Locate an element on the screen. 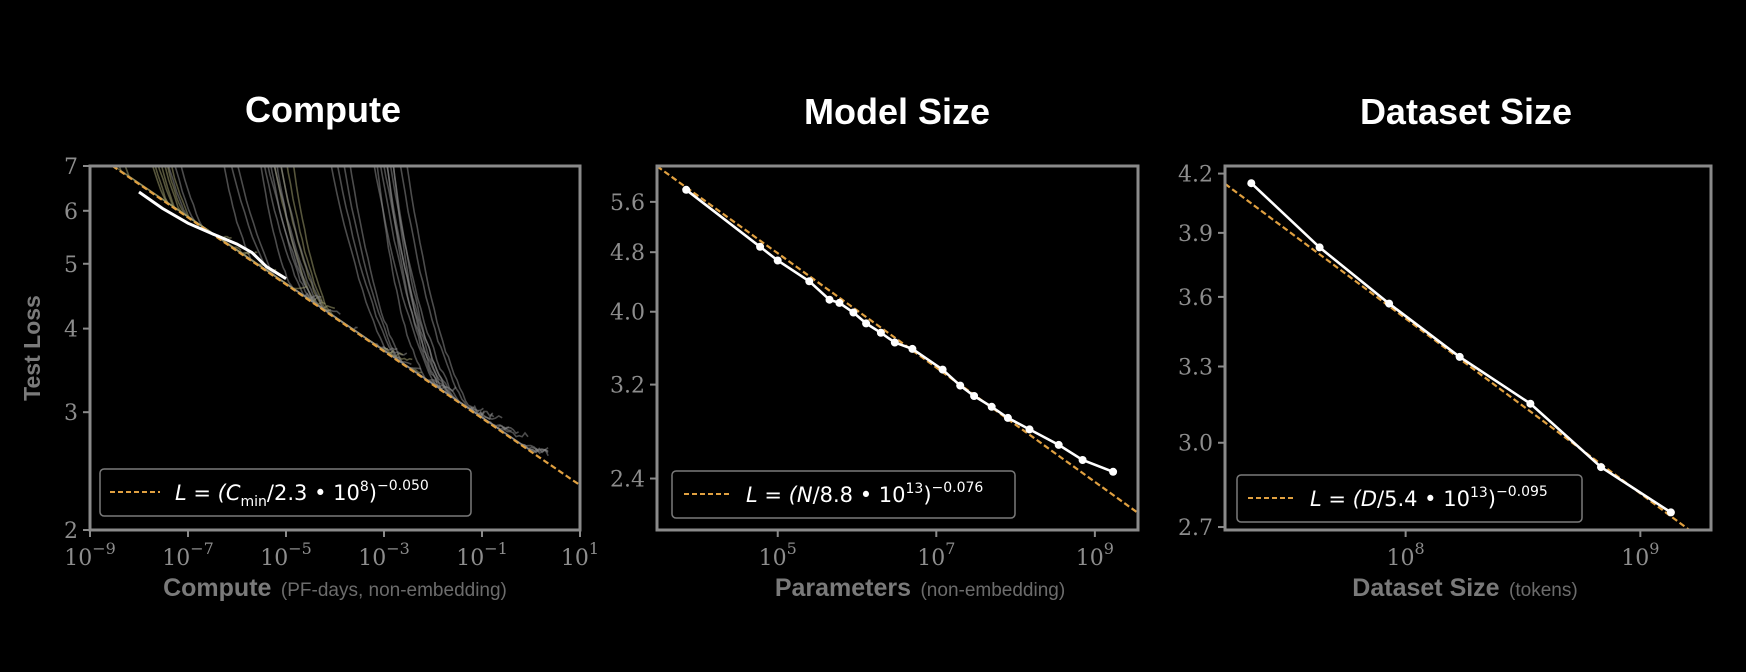  compute-legend-part: L = (C is located at coordinates (208, 493).